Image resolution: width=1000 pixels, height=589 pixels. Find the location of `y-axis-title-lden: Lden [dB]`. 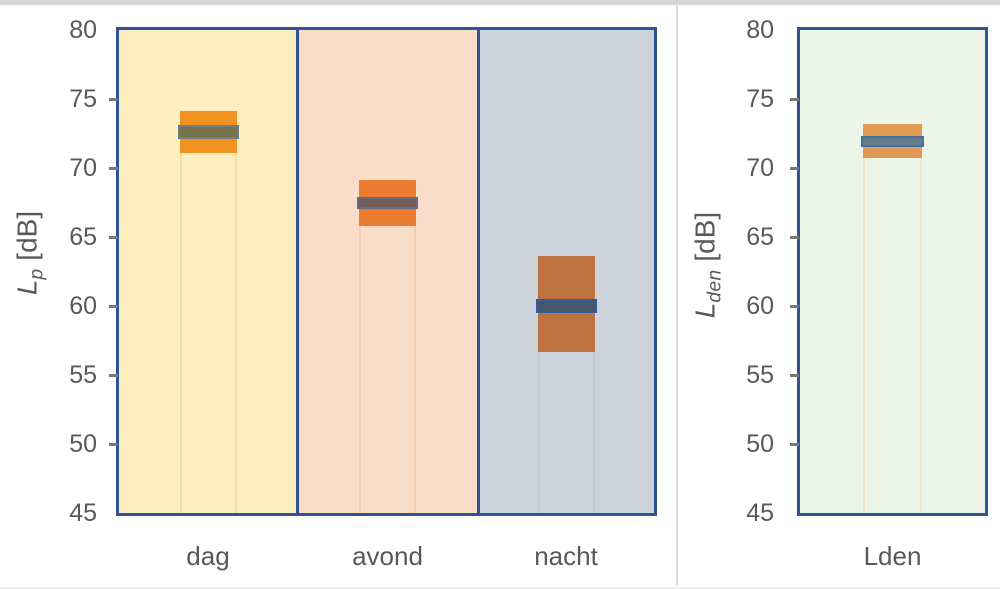

y-axis-title-lden: Lden [dB] is located at coordinates (707, 265).